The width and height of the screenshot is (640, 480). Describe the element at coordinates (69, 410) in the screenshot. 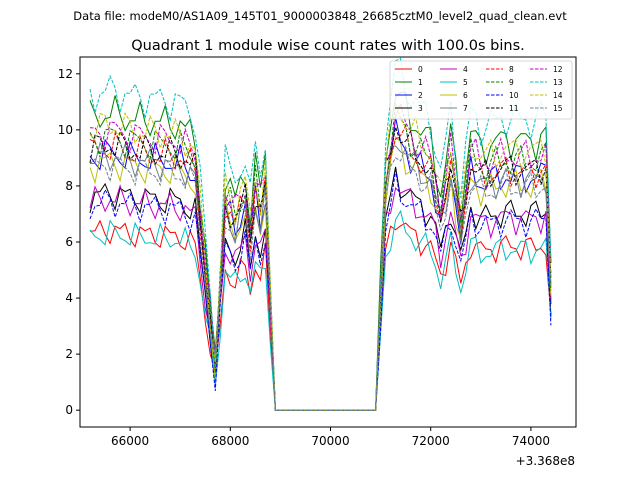

I see `y-tick-label: 0` at that location.